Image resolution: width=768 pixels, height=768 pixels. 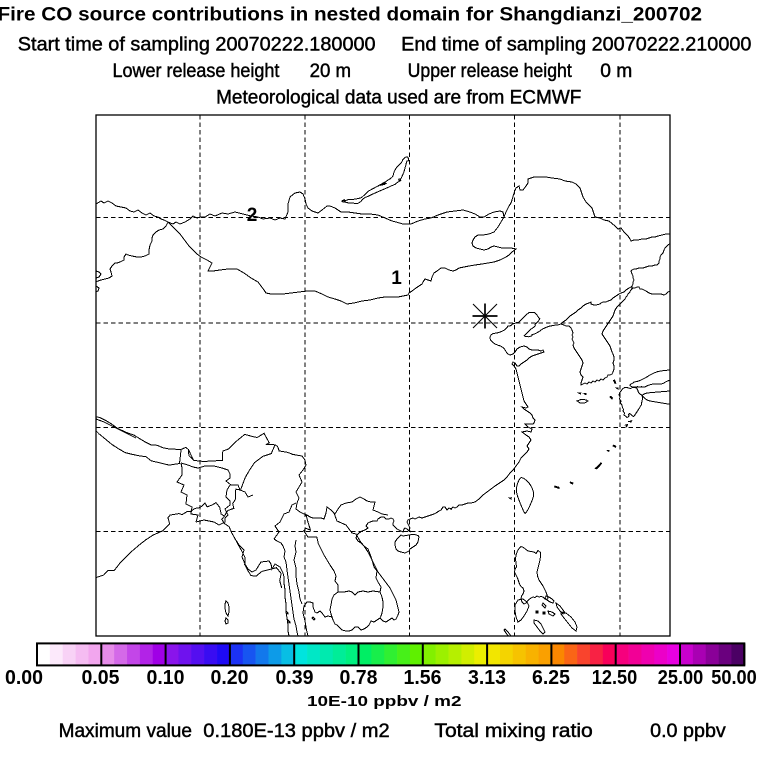 I want to click on svg-text: 0.0 ppbv, so click(x=688, y=731).